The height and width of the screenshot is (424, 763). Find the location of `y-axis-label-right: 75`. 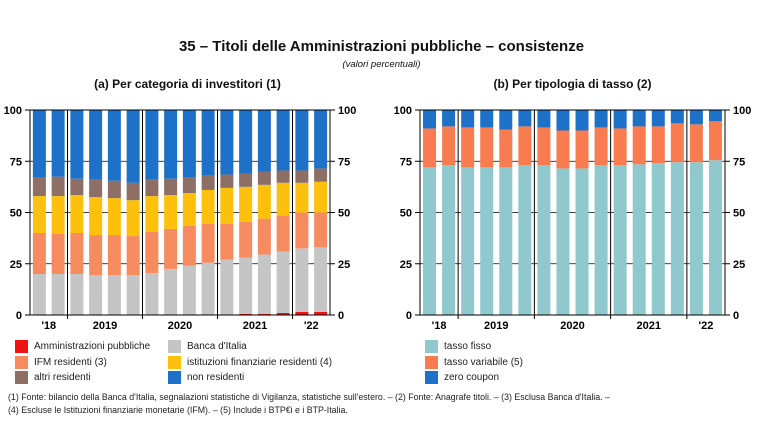

y-axis-label-right: 75 is located at coordinates (739, 162).